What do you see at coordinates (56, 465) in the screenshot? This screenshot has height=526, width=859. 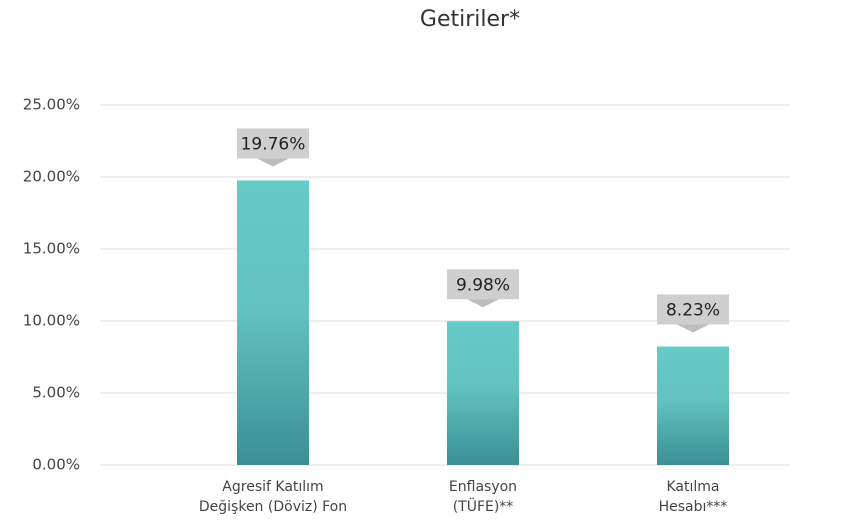 I see `y-tick-label: 0.00%` at bounding box center [56, 465].